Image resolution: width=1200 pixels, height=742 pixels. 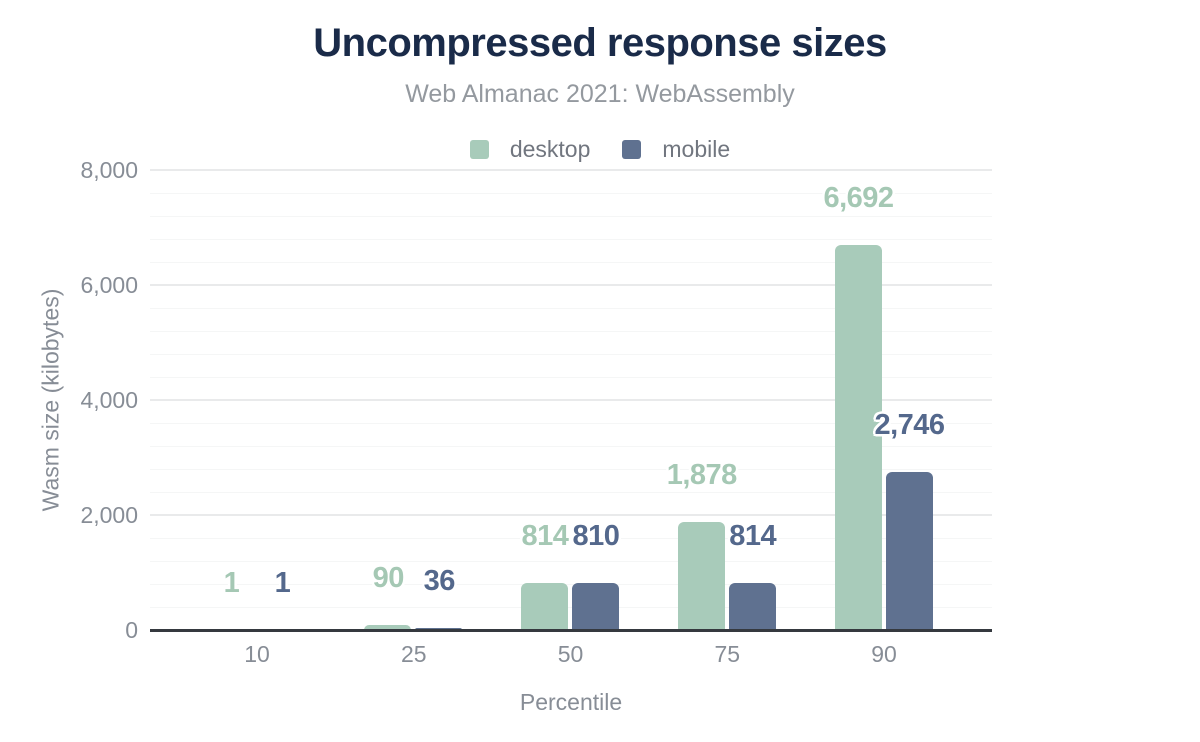 I want to click on y-tick-6000: 6,000, so click(x=109, y=285).